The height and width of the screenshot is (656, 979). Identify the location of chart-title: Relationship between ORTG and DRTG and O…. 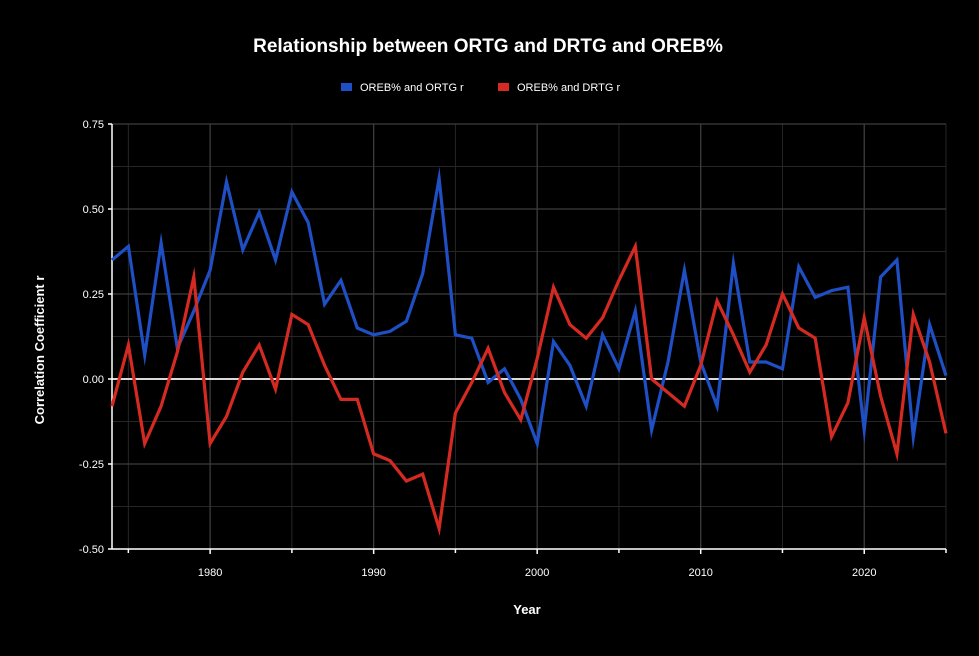
(488, 46).